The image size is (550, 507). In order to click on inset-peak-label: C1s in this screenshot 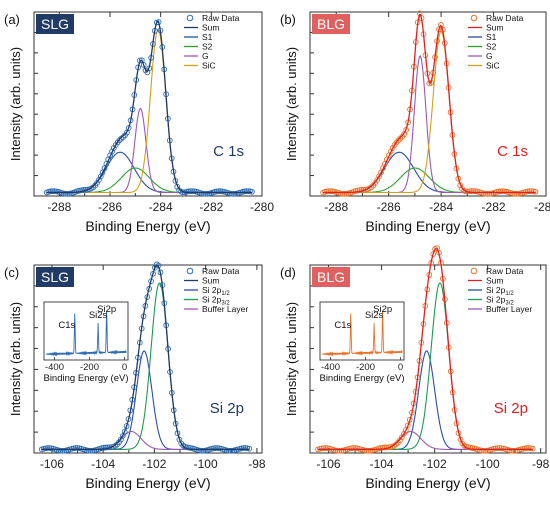, I will do `click(342, 325)`.